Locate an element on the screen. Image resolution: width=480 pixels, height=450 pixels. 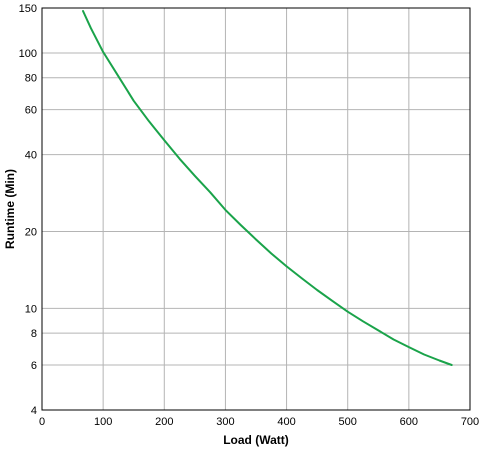
y-tick-labels: 4 6 8 10 20 40 60 80 100 150 is located at coordinates (28, 210).